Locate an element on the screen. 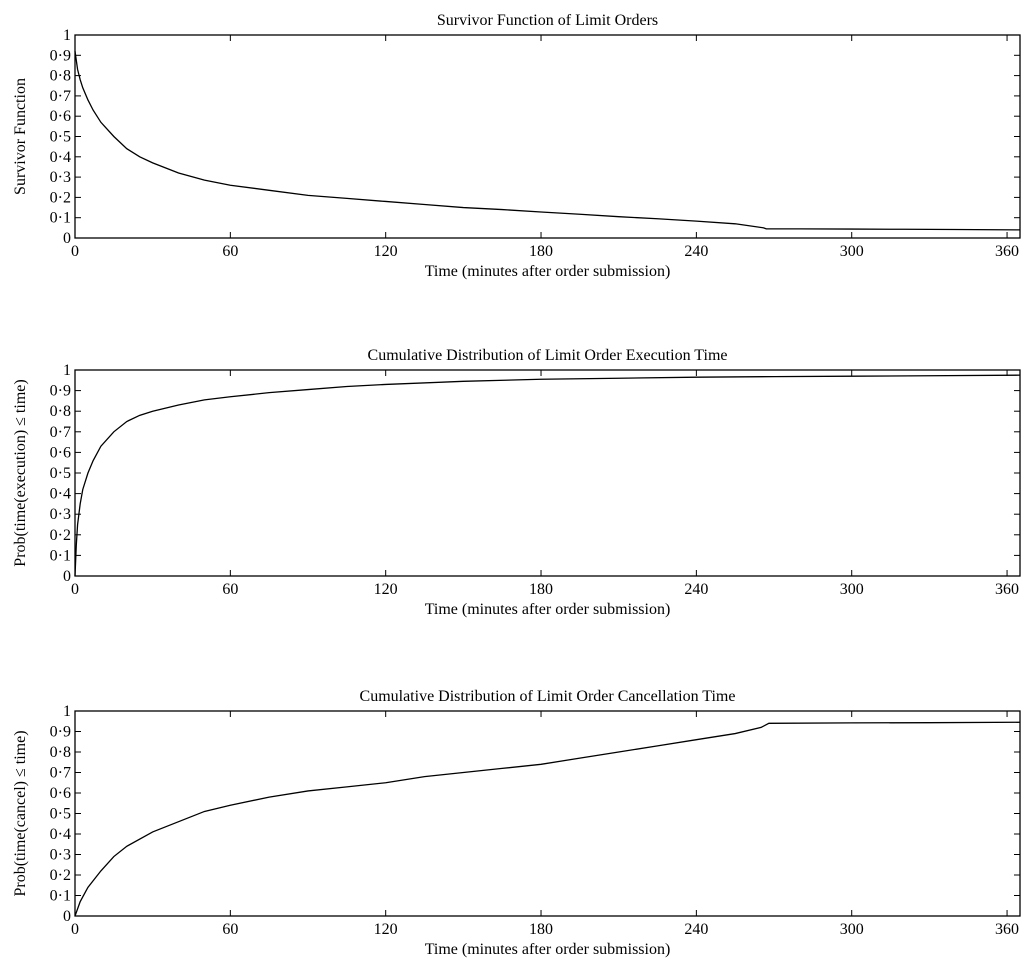  chart3-ytick-label: 0·9 is located at coordinates (60, 732).